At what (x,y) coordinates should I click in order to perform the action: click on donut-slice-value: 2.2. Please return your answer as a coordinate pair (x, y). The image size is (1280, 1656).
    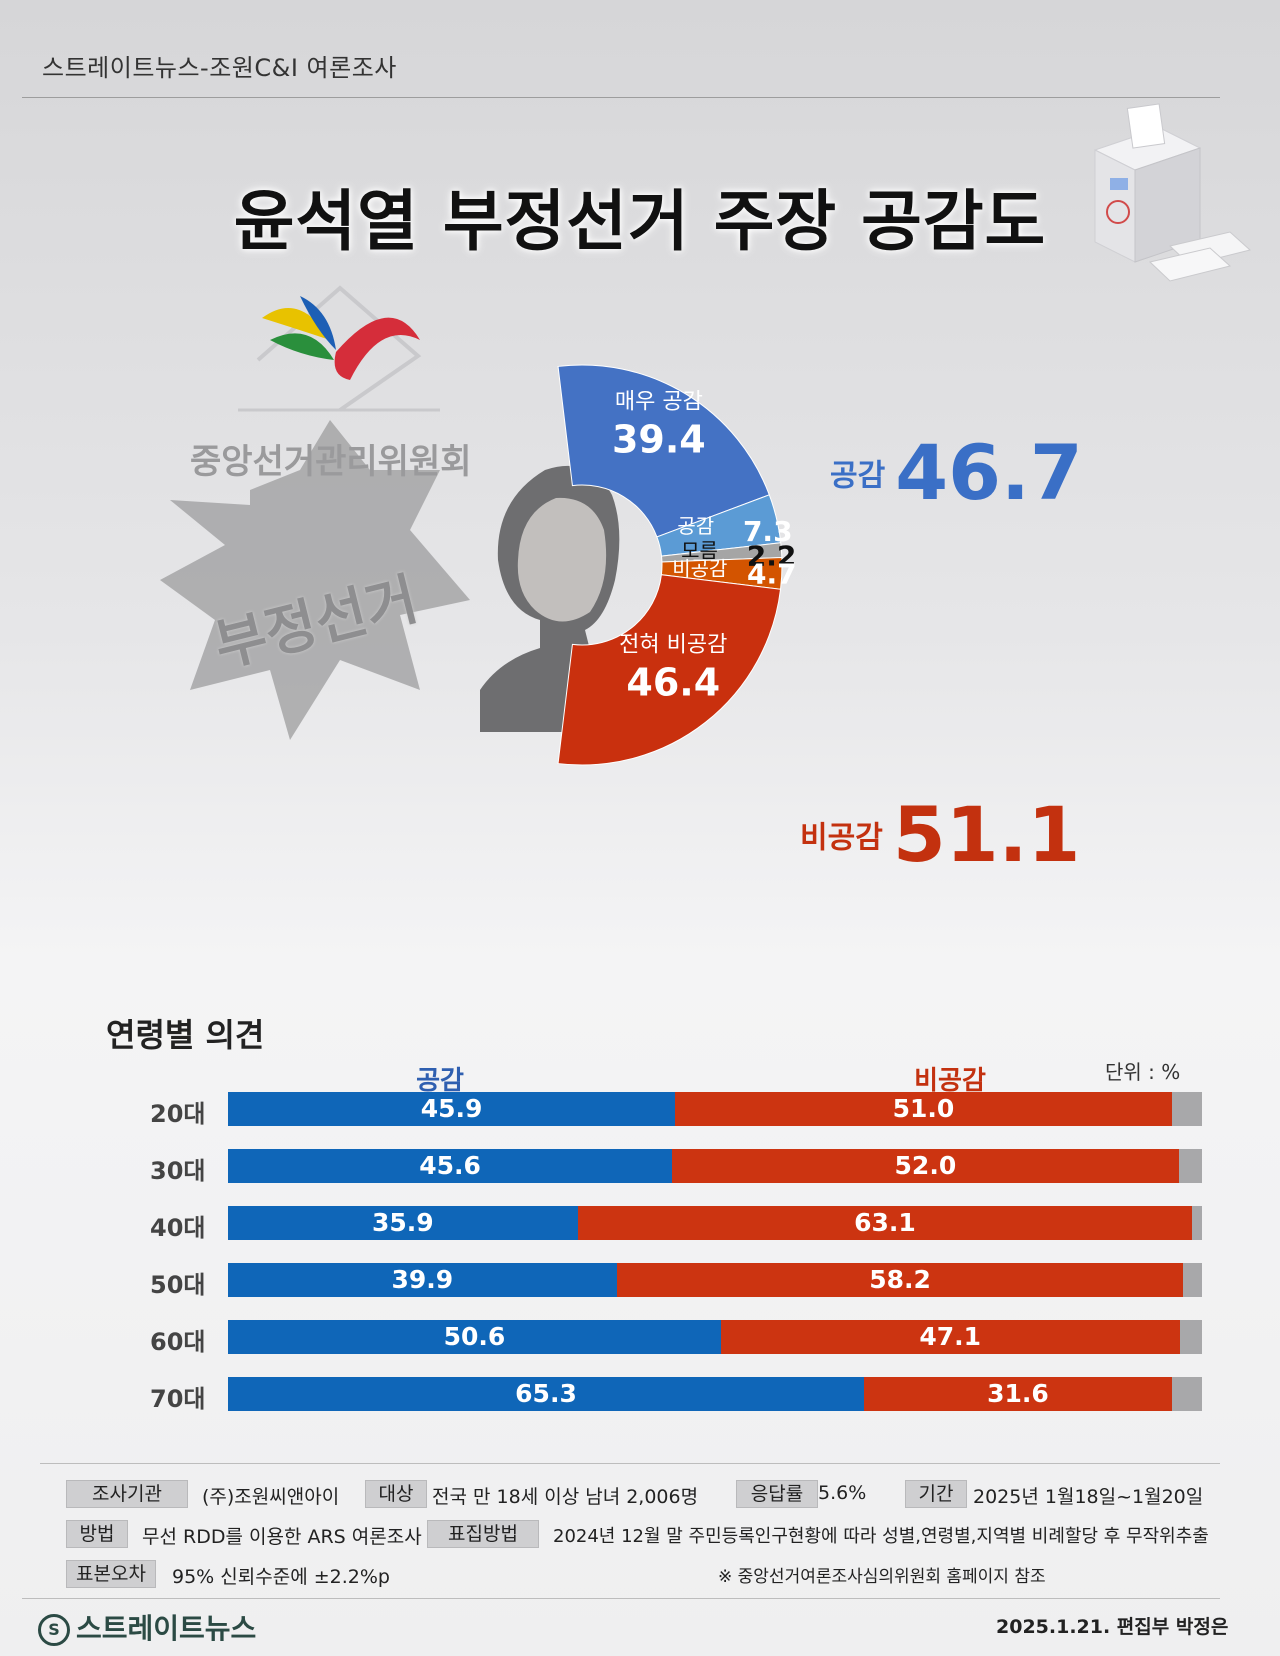
    Looking at the image, I should click on (772, 556).